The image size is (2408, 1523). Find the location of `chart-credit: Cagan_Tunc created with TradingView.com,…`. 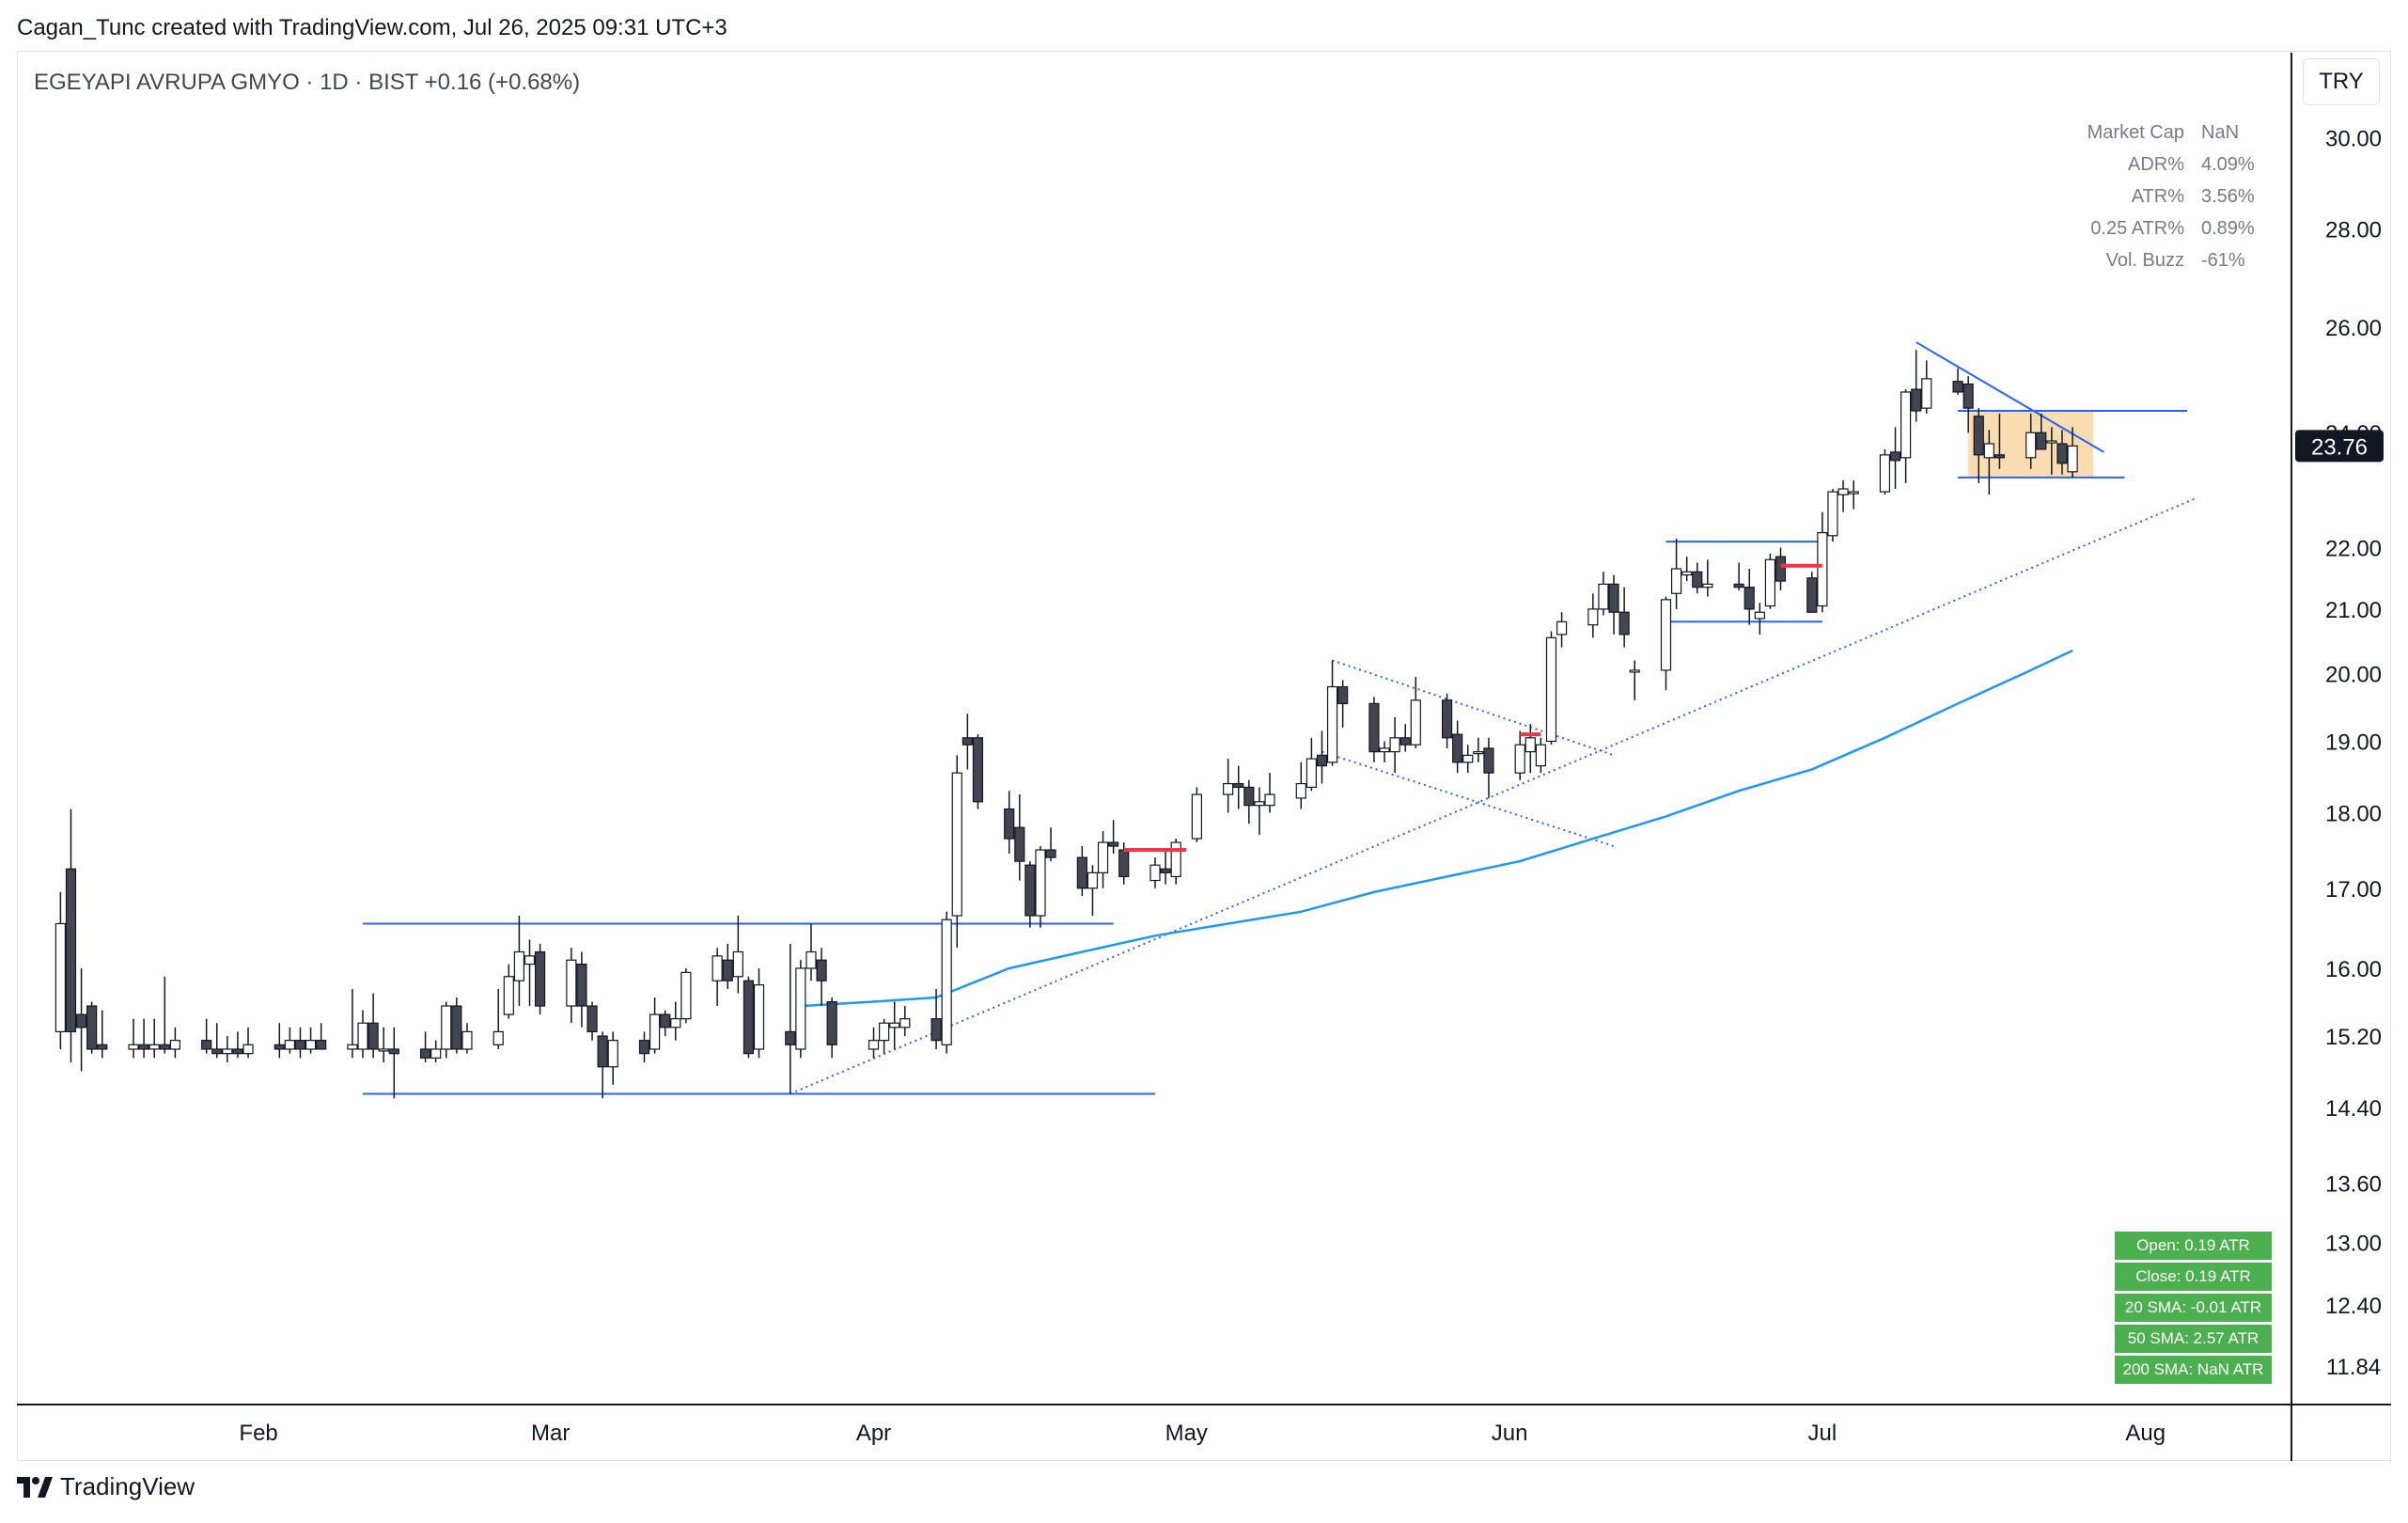

chart-credit: Cagan_Tunc created with TradingView.com,… is located at coordinates (372, 27).